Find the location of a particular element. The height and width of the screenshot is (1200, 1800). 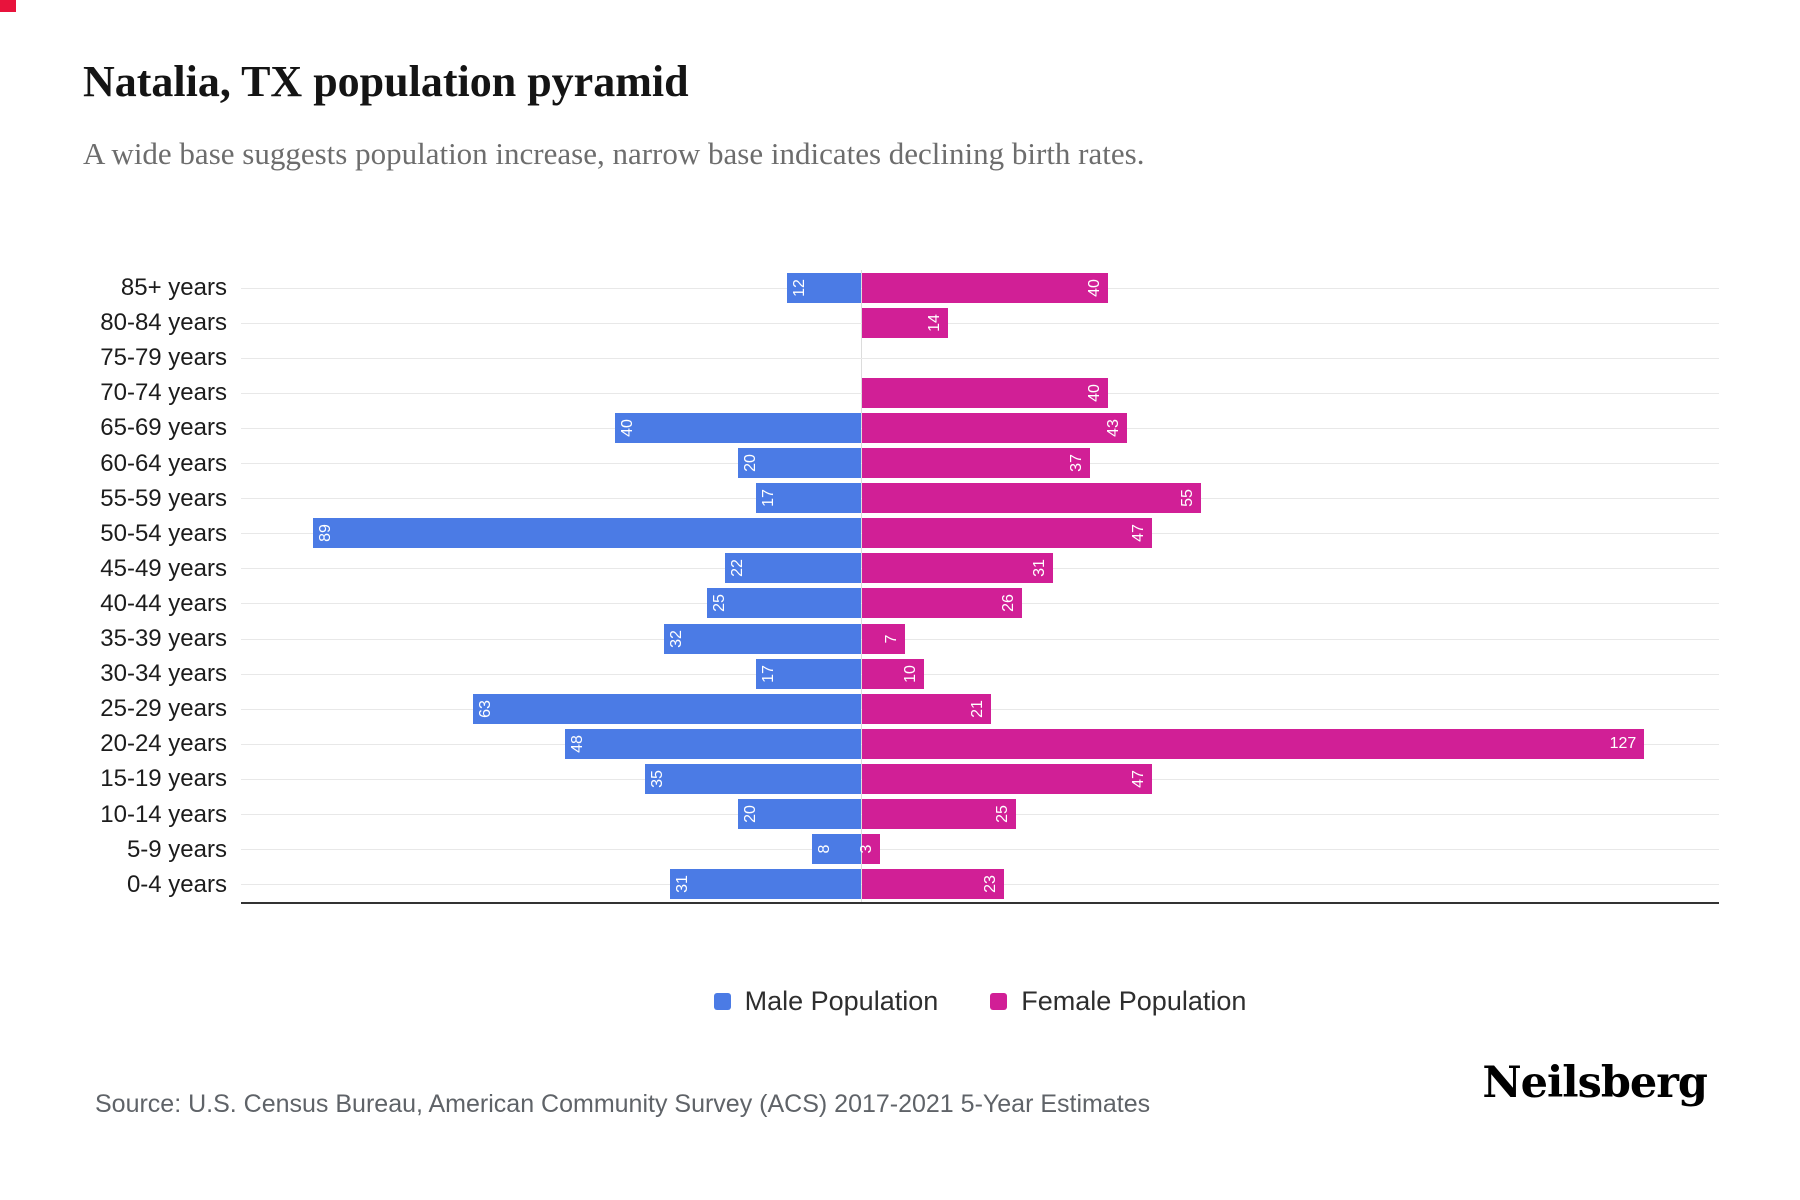

legend-item-female: Female Population is located at coordinates (1118, 1001).